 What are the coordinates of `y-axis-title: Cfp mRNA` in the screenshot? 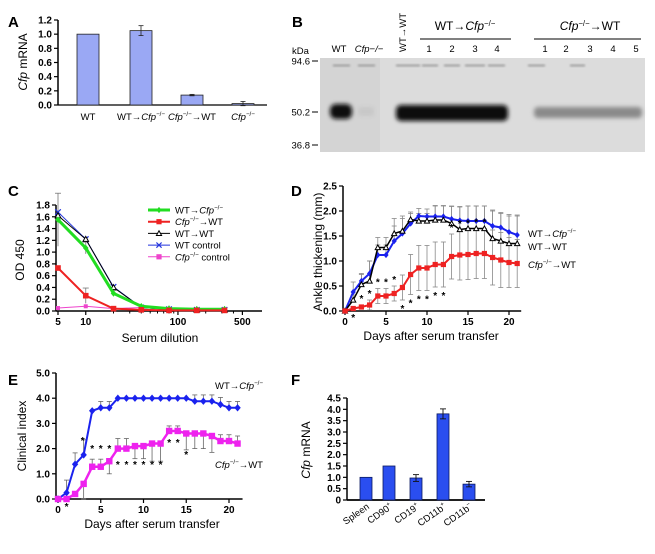 It's located at (306, 449).